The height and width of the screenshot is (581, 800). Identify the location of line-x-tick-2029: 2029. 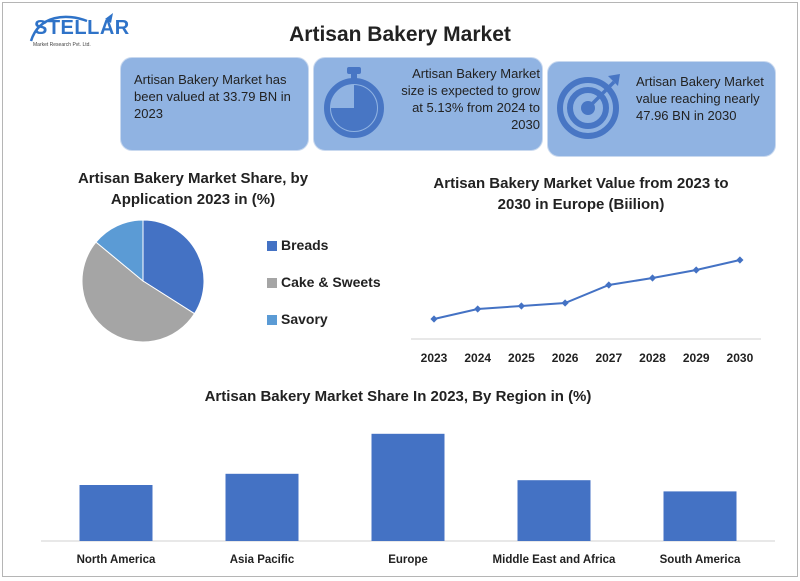
(696, 358).